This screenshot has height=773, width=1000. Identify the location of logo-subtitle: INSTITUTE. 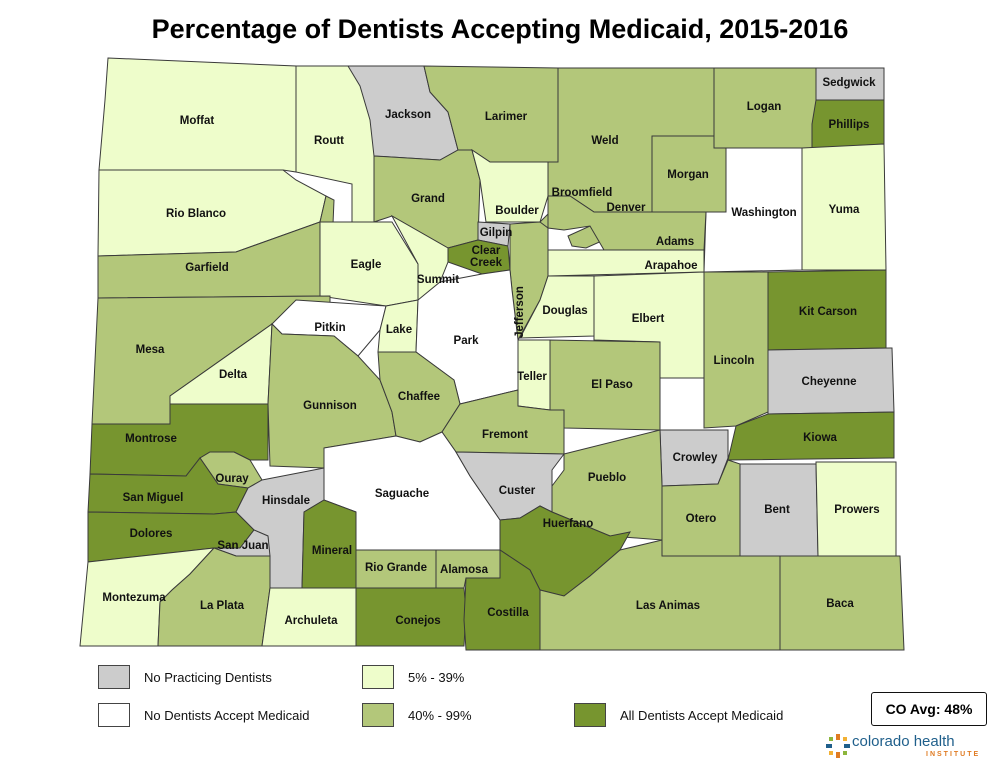
(953, 754).